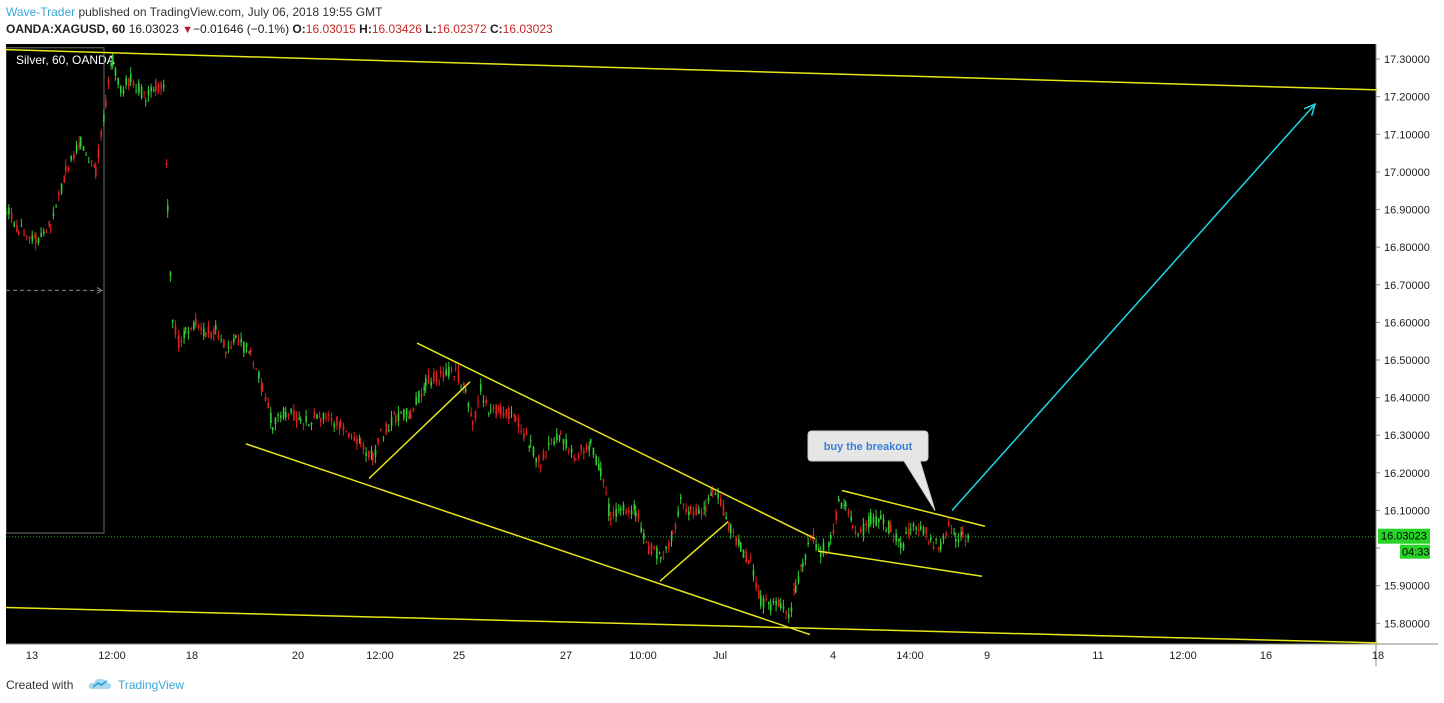  Describe the element at coordinates (1407, 624) in the screenshot. I see `price-tick-label: 15.80000` at that location.